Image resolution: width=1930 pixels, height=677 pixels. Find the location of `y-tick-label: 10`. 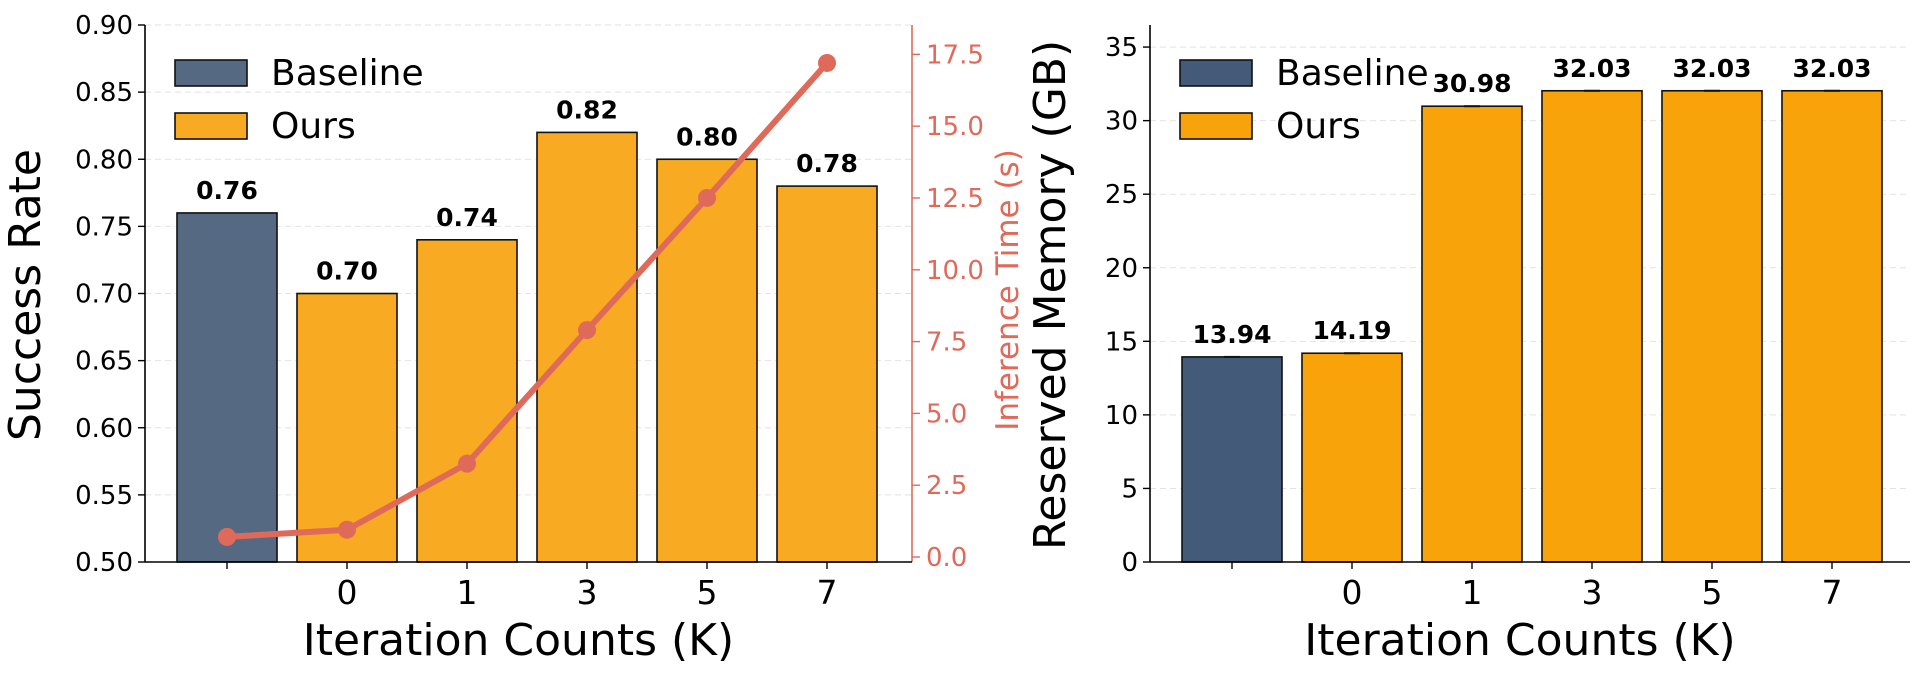

y-tick-label: 10 is located at coordinates (1121, 416).